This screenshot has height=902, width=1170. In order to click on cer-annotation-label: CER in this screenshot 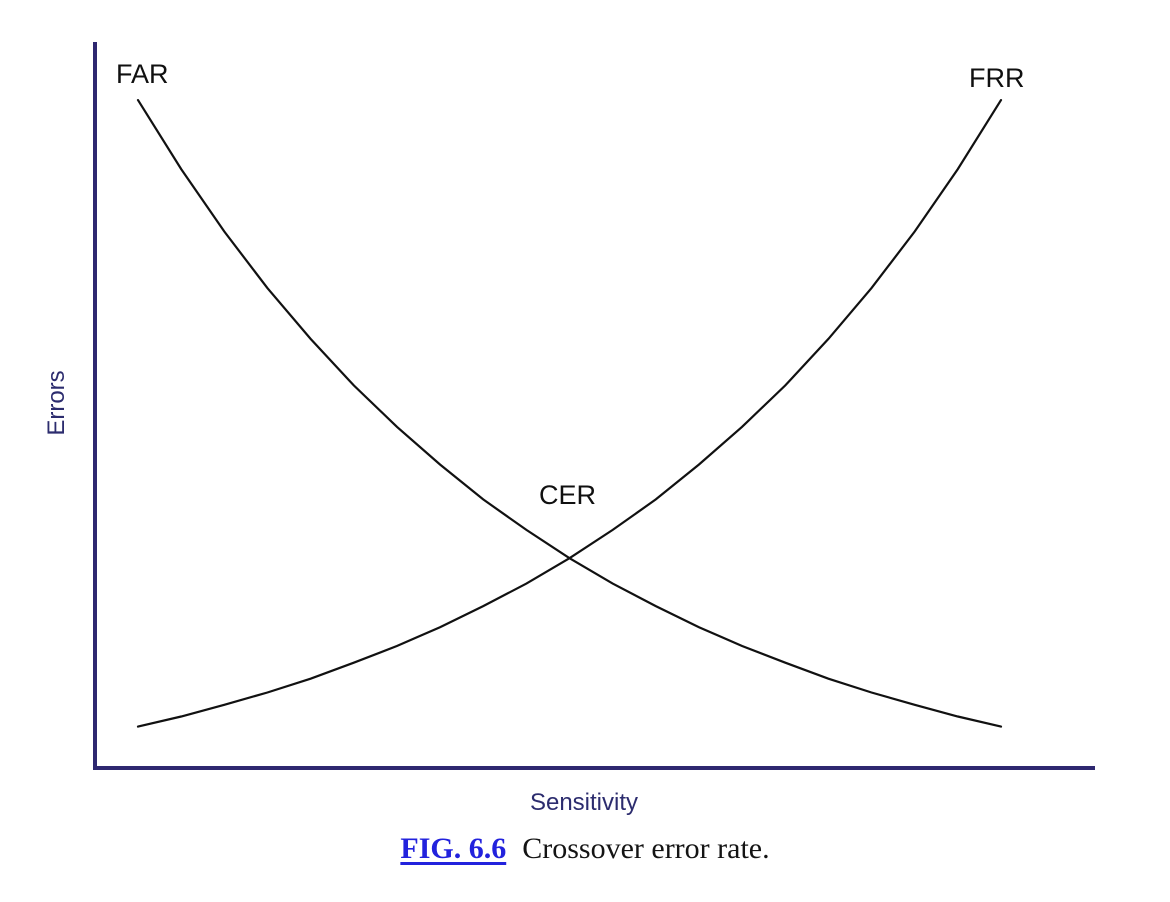, I will do `click(568, 495)`.